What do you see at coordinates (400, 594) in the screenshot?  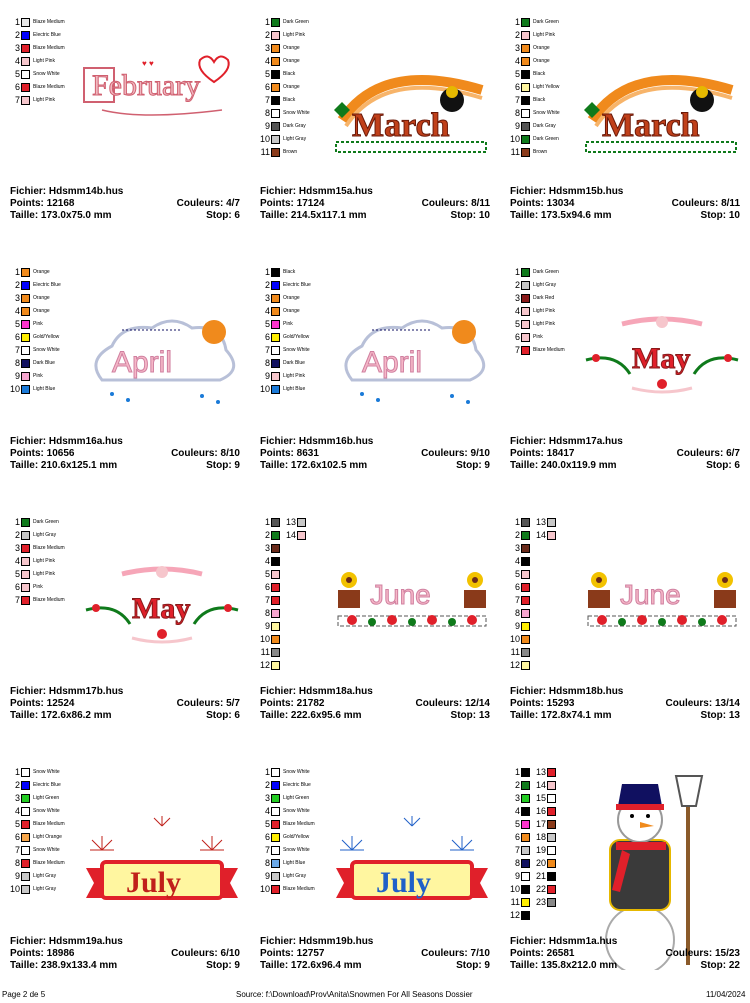 I see `svg-text: June` at bounding box center [400, 594].